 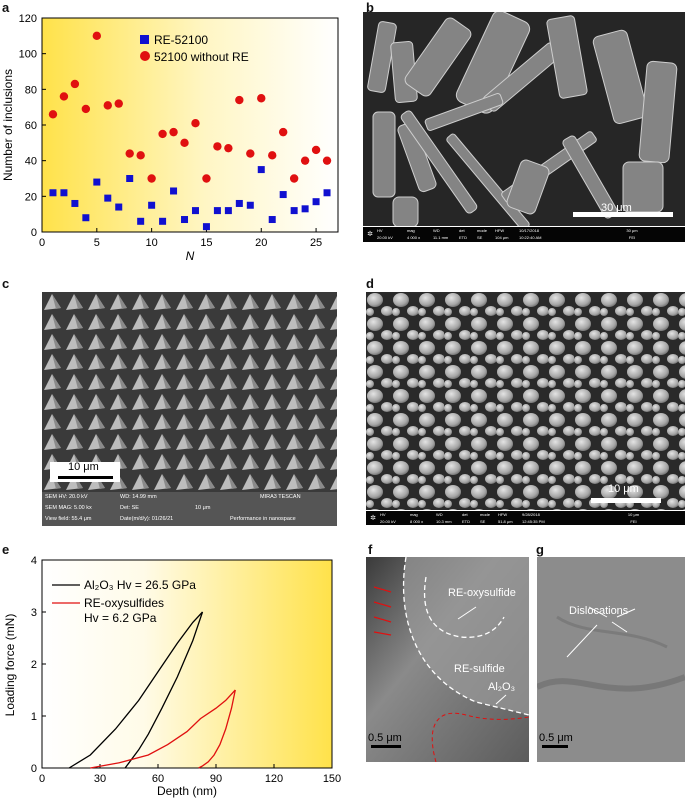 What do you see at coordinates (370, 549) in the screenshot?
I see `panel-label-f: f` at bounding box center [370, 549].